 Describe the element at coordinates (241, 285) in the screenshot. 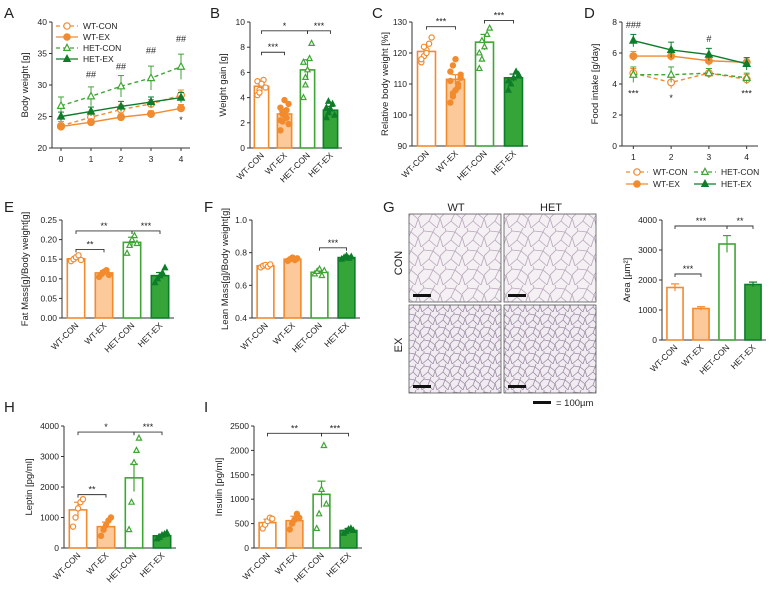

I see `y-tick-label: 0.6` at that location.